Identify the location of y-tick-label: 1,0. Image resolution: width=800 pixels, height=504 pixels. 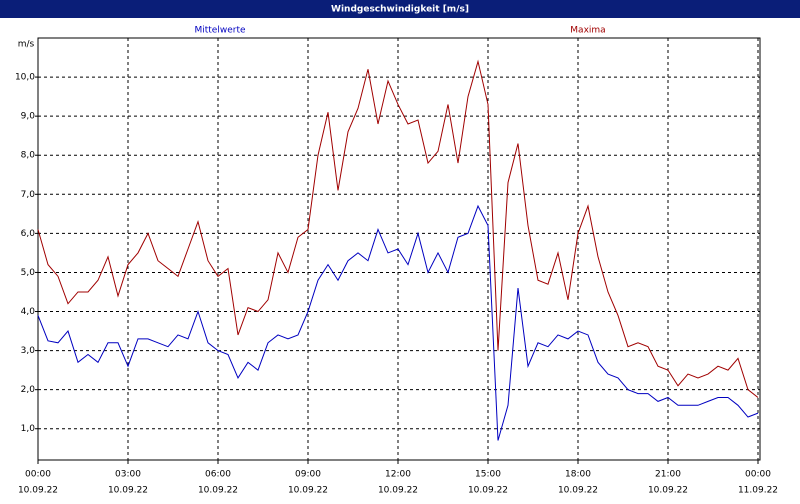
(28, 429).